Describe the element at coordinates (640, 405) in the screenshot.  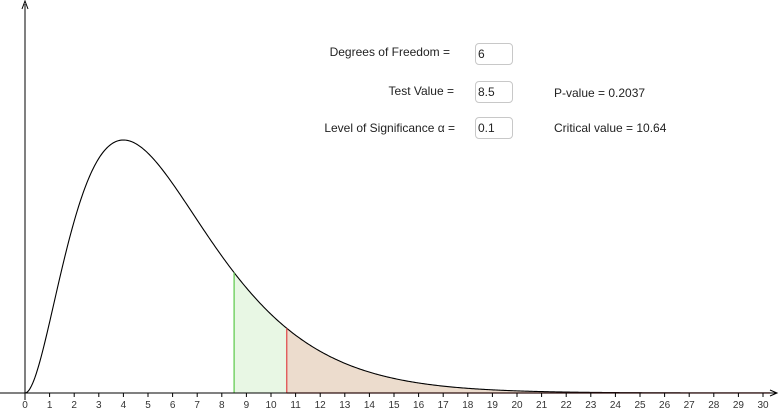
I see `x-tick-label: 25` at that location.